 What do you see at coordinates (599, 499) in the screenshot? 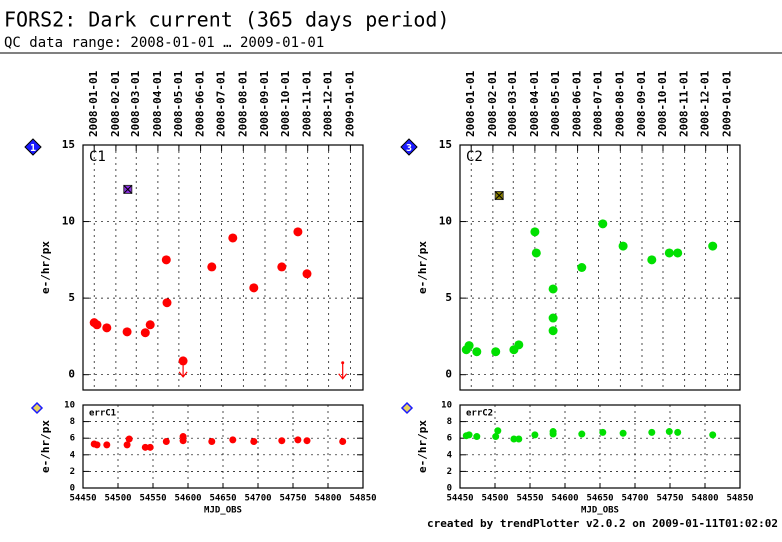
I see `x-tick-label: 54650` at bounding box center [599, 499].